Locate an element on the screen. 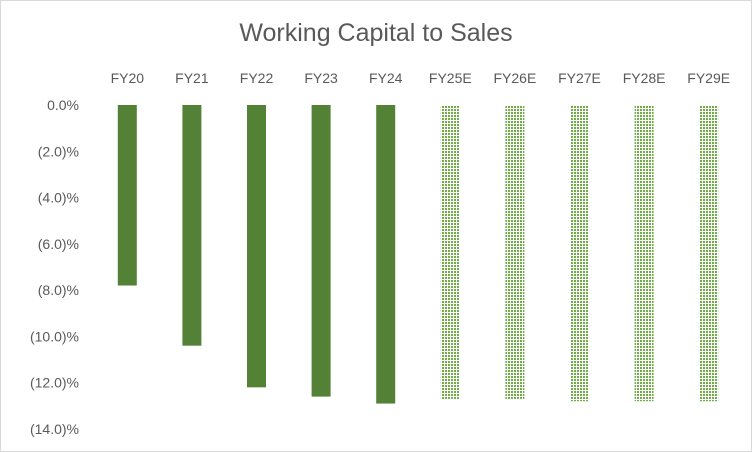 The height and width of the screenshot is (452, 752). y-tick-label: (6.0)% is located at coordinates (58, 244).